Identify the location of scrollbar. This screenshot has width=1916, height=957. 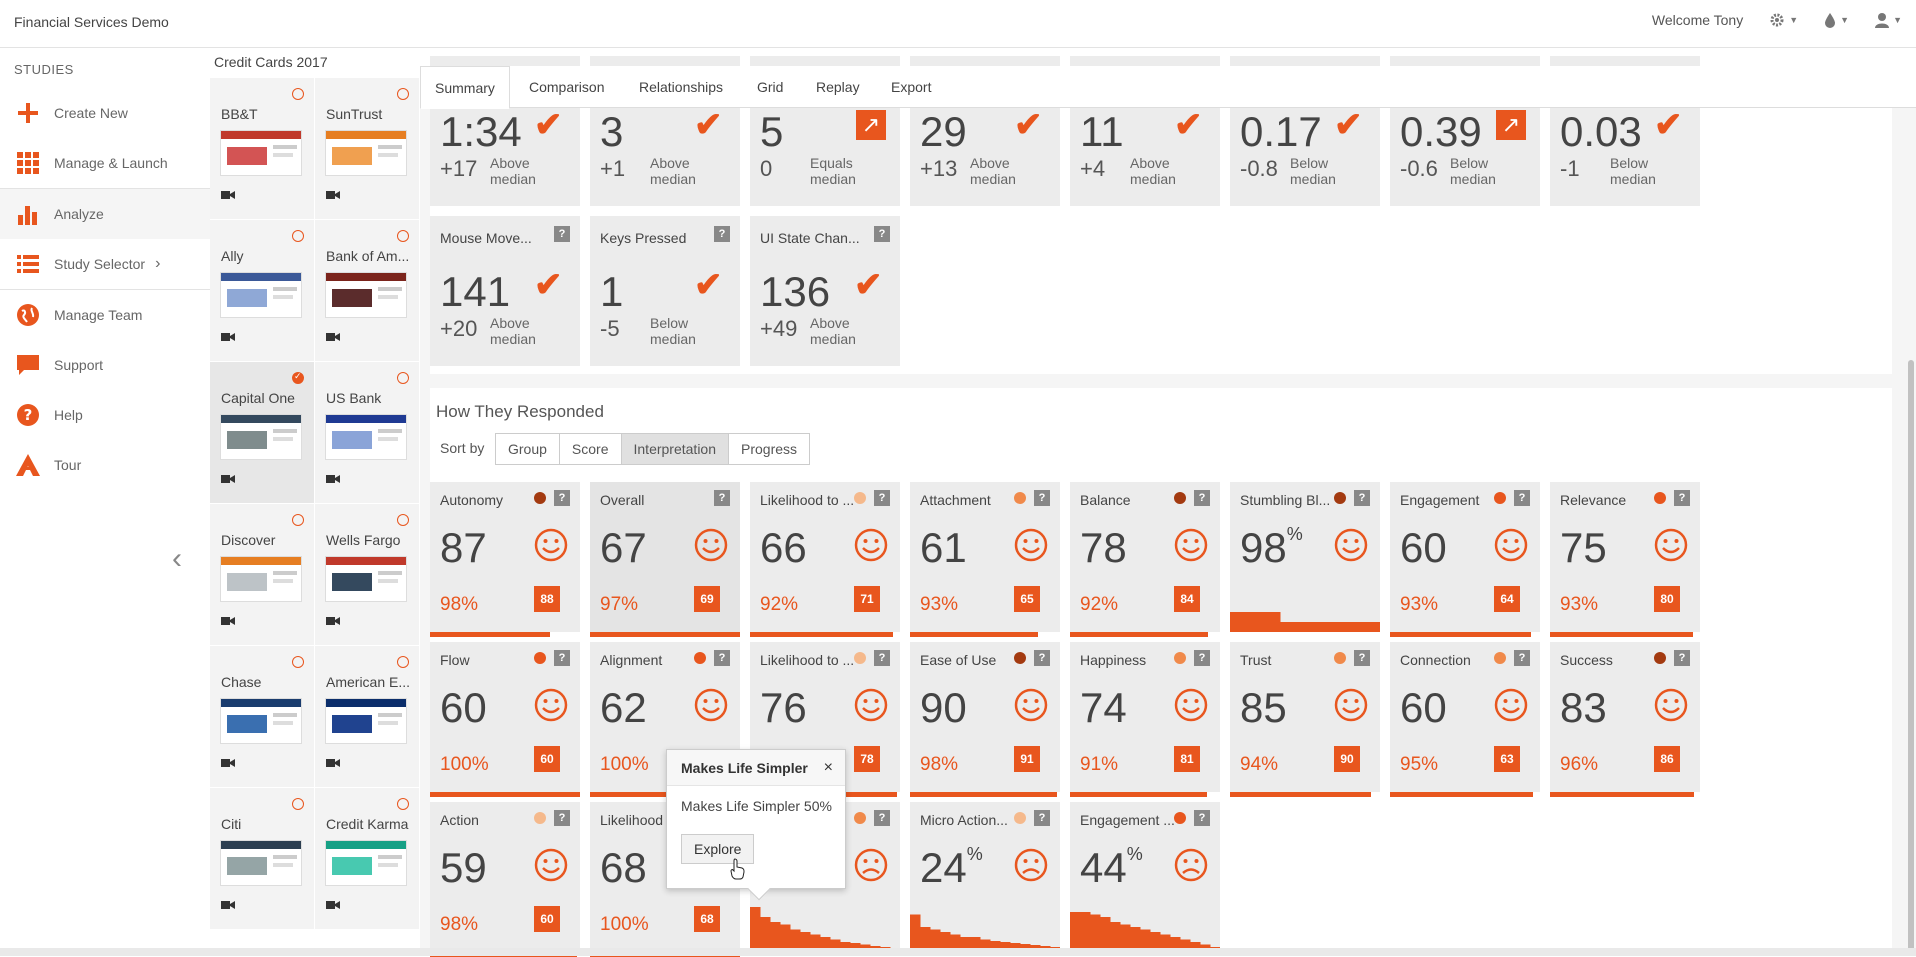
(1911, 658).